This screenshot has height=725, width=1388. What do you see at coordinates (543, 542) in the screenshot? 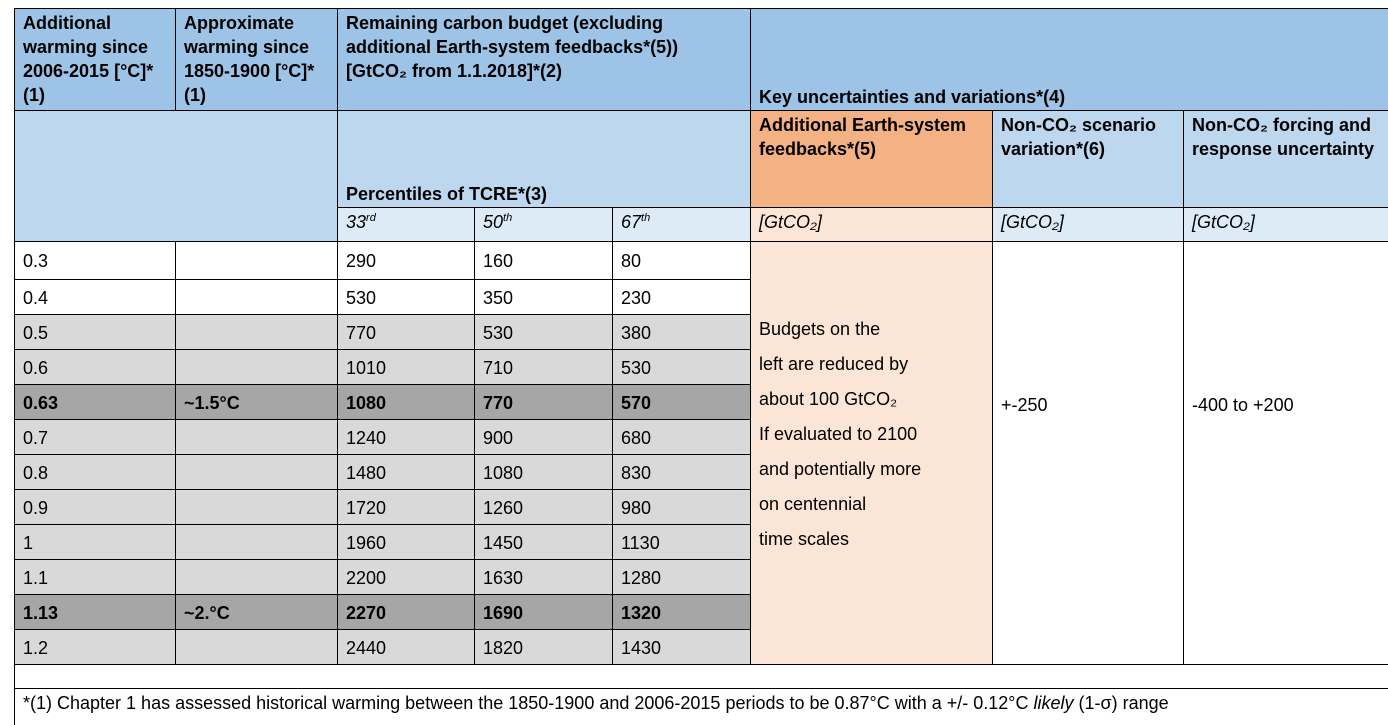
I see `budget-cell: 1450` at bounding box center [543, 542].